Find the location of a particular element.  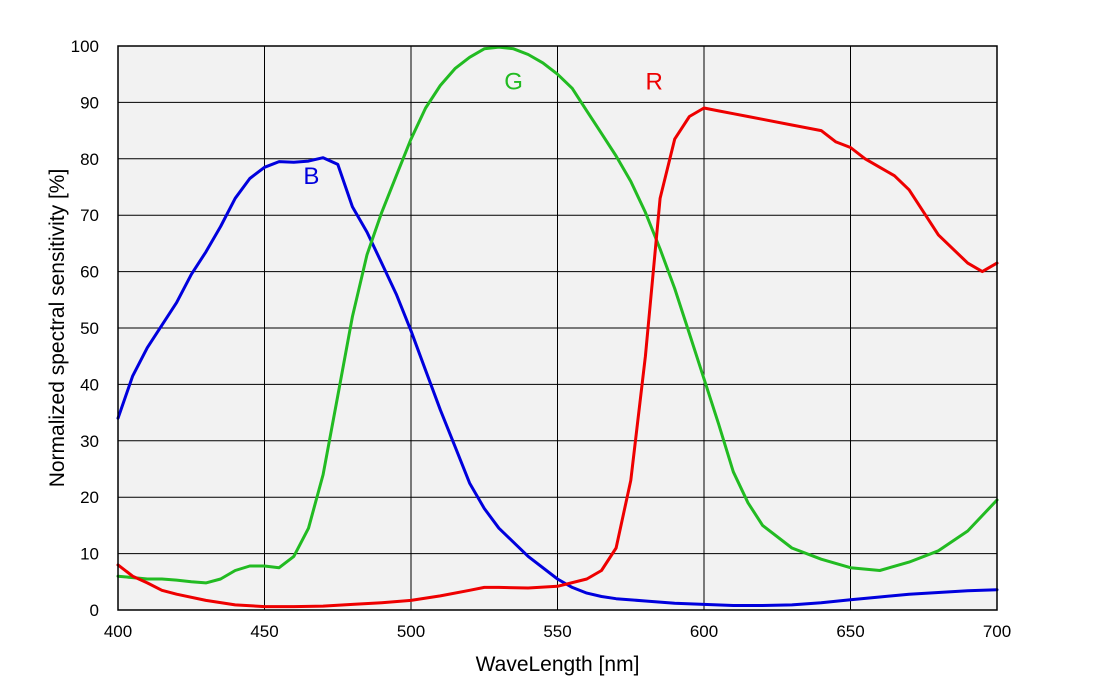

series-annotations: B G R is located at coordinates (482, 129).